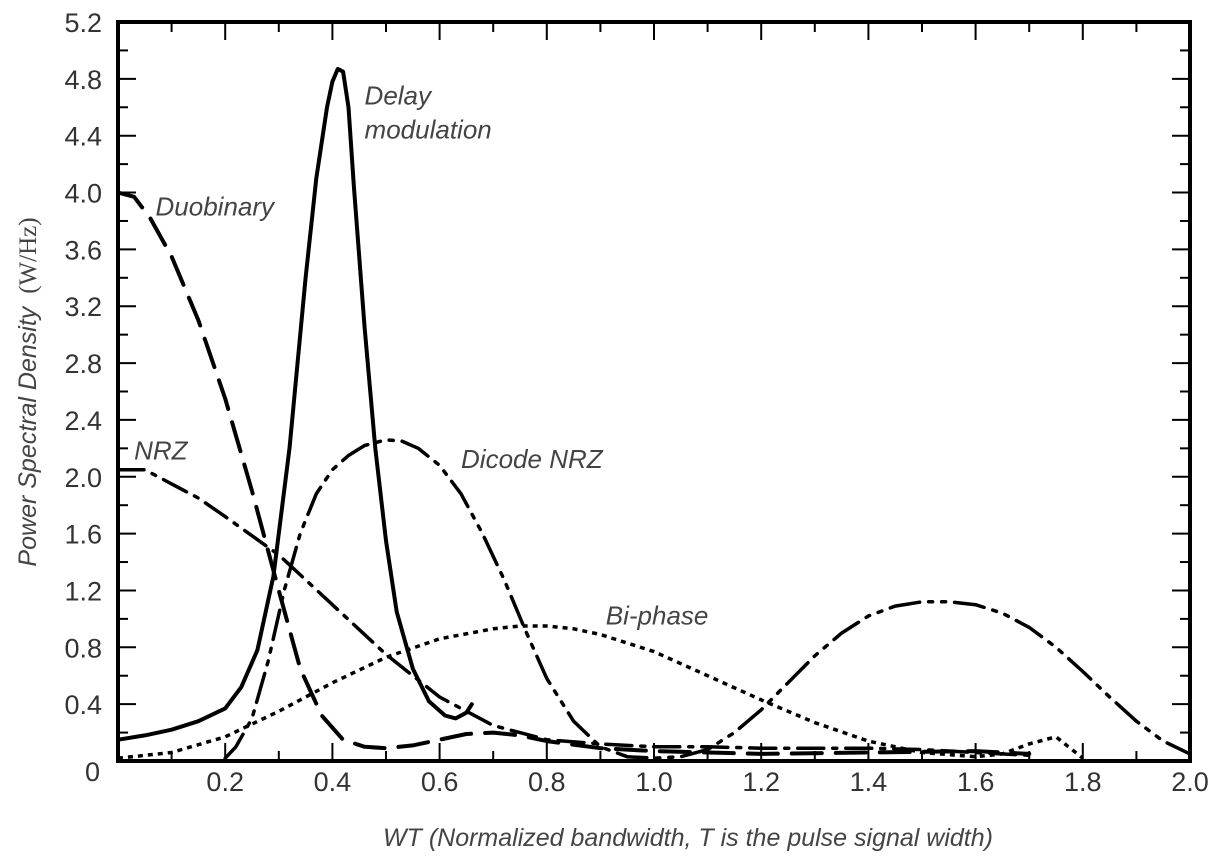  Describe the element at coordinates (83, 307) in the screenshot. I see `y-tick-label: 3.2` at that location.